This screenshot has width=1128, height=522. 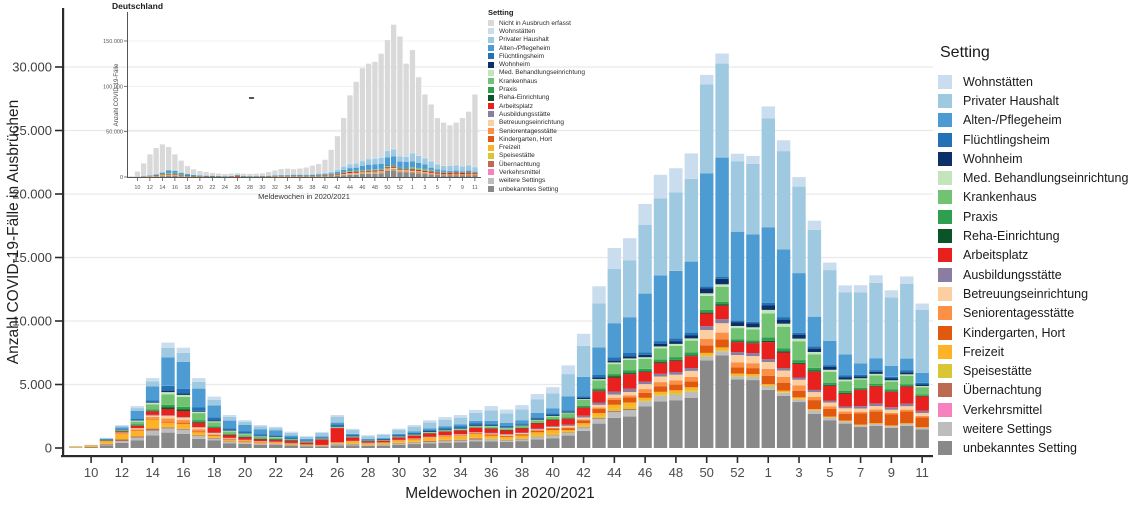 What do you see at coordinates (532, 123) in the screenshot?
I see `legend-label: Betreuungseinrichtung` at bounding box center [532, 123].